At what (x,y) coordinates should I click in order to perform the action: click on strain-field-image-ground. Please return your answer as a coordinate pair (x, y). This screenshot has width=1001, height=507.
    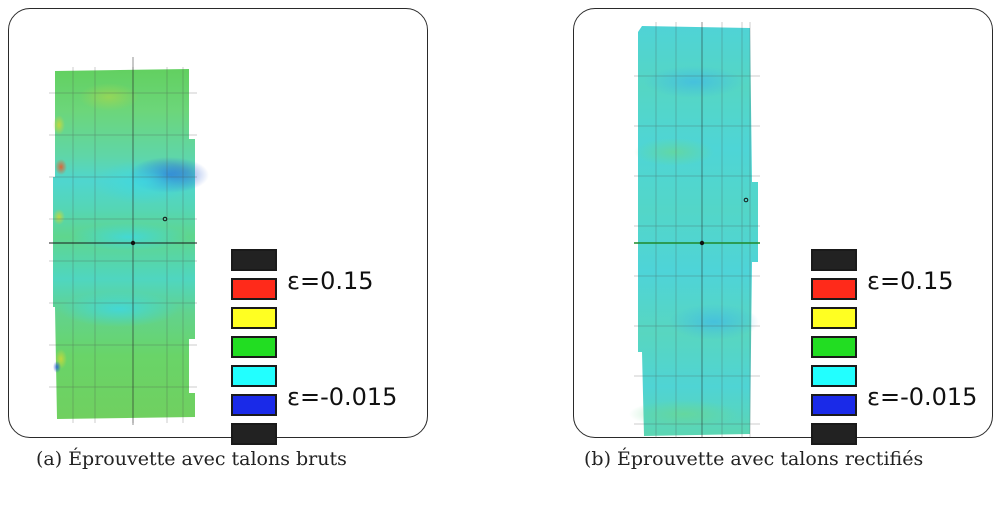
    Looking at the image, I should click on (694, 230).